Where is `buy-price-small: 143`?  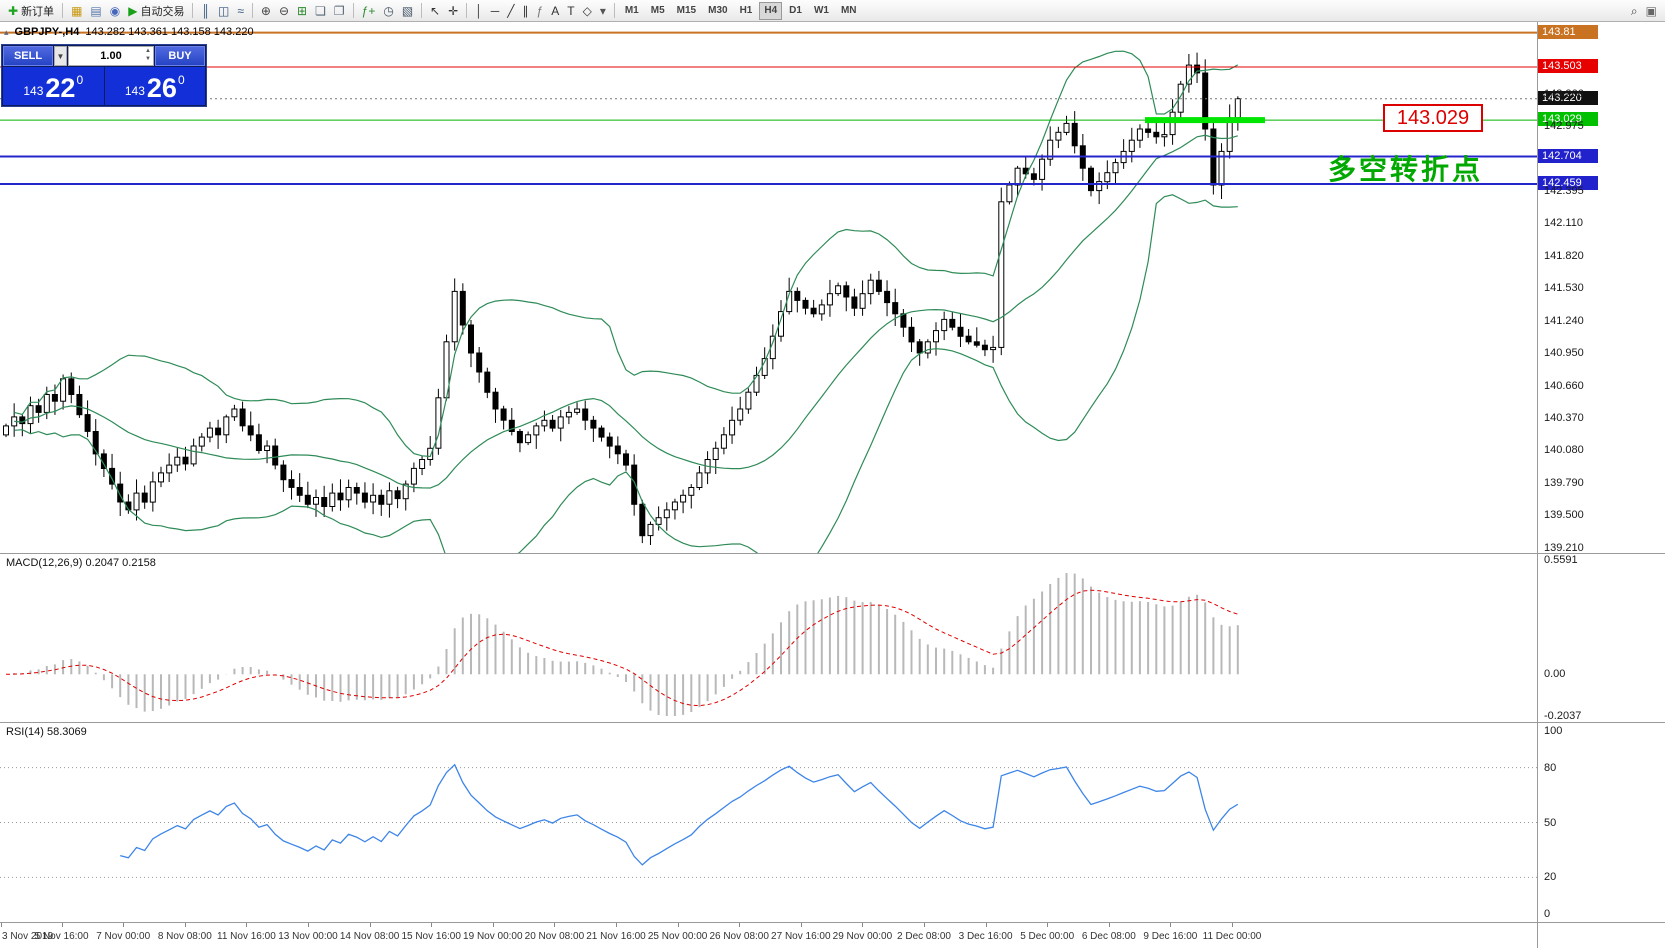
buy-price-small: 143 is located at coordinates (134, 91).